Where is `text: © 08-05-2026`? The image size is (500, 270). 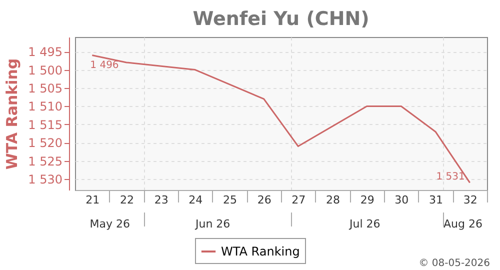 text: © 08-05-2026 is located at coordinates (454, 263).